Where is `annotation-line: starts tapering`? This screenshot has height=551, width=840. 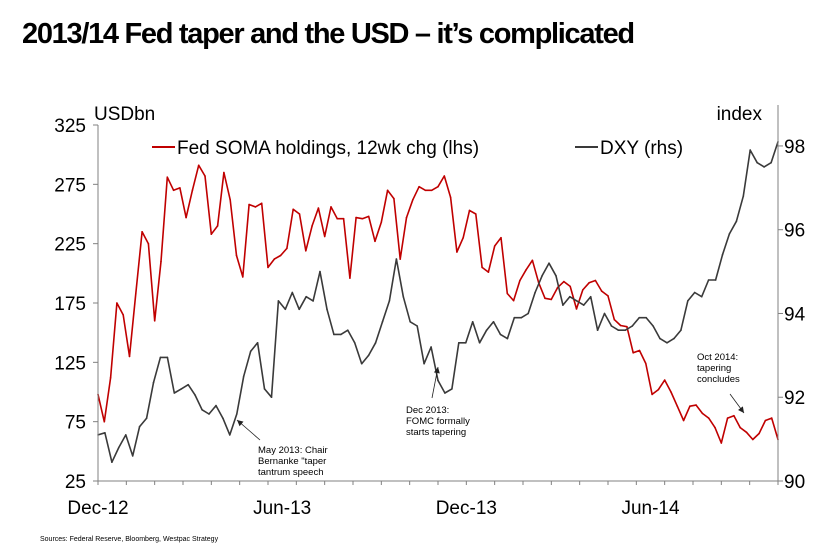 annotation-line: starts tapering is located at coordinates (436, 432).